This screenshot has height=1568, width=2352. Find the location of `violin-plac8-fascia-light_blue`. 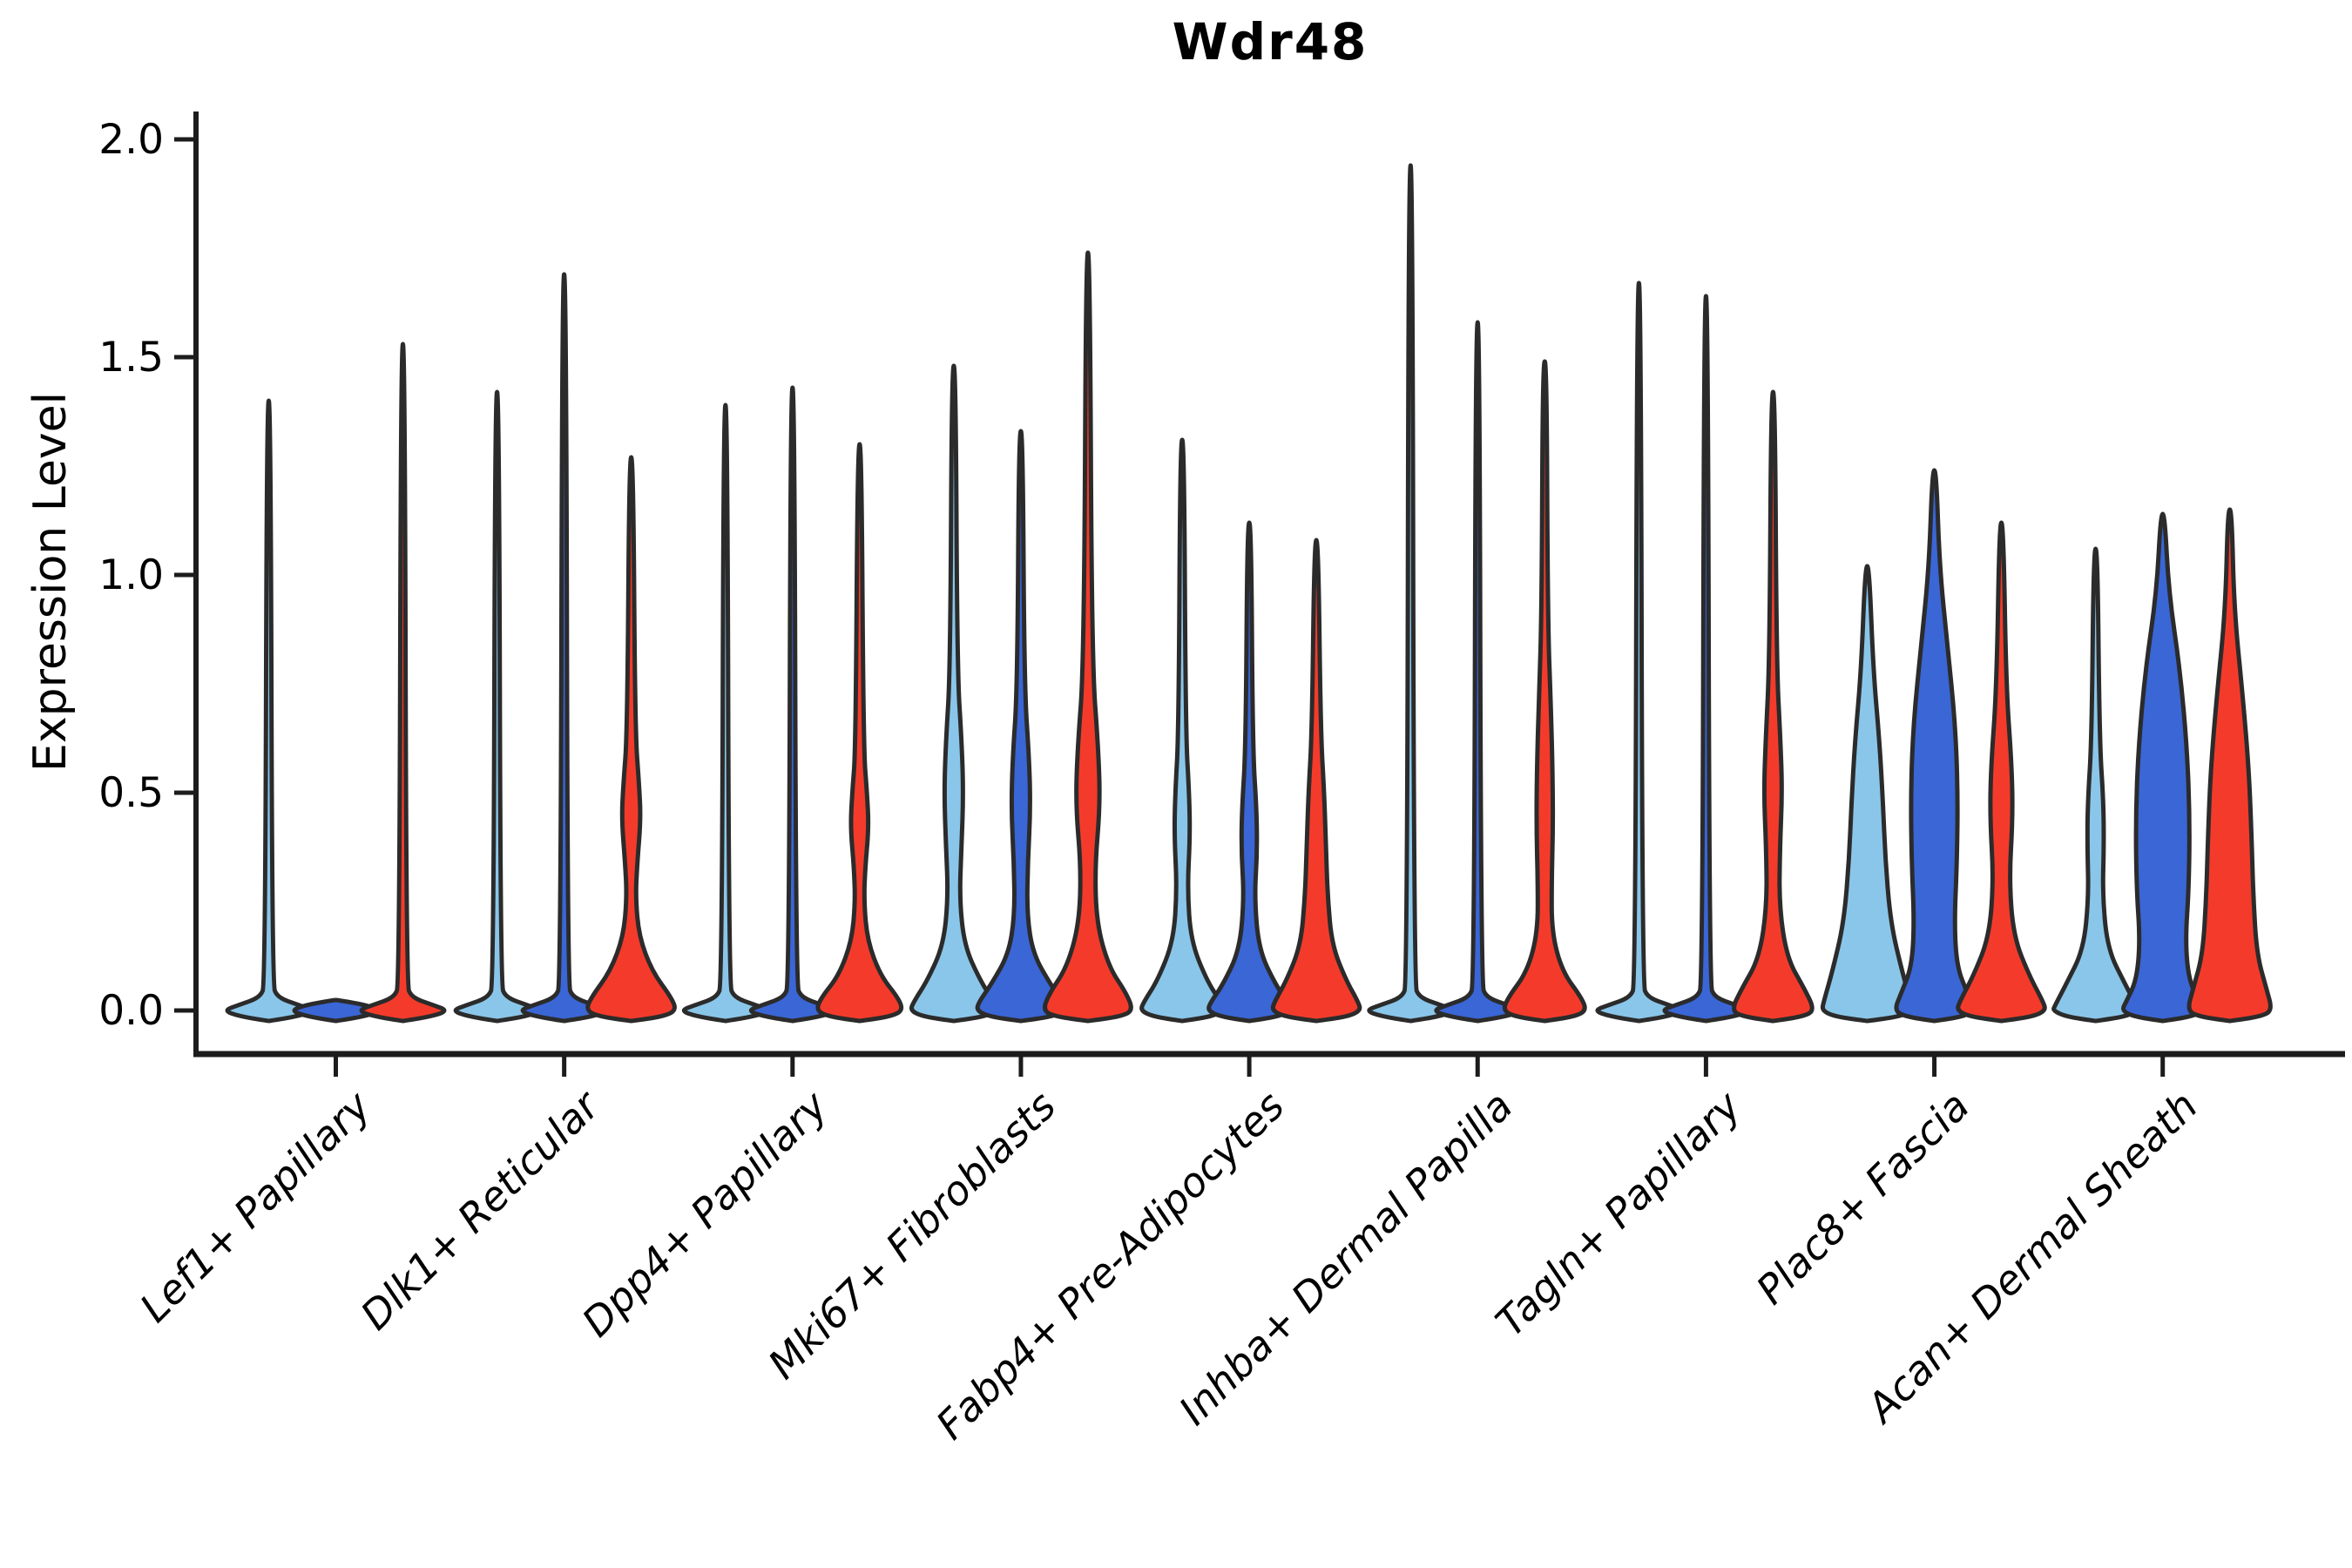

violin-plac8-fascia-light_blue is located at coordinates (1867, 794).